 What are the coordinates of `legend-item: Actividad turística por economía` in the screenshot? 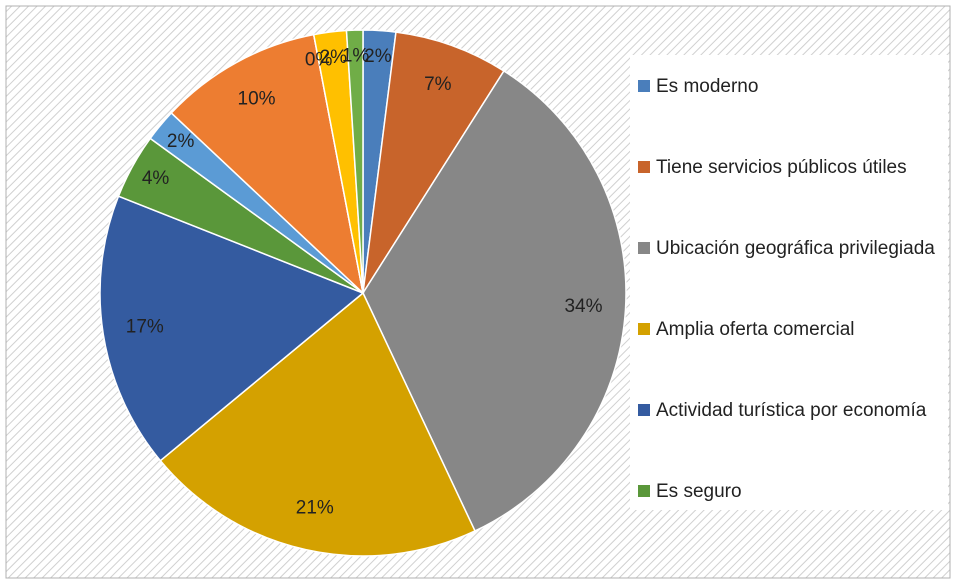 It's located at (796, 410).